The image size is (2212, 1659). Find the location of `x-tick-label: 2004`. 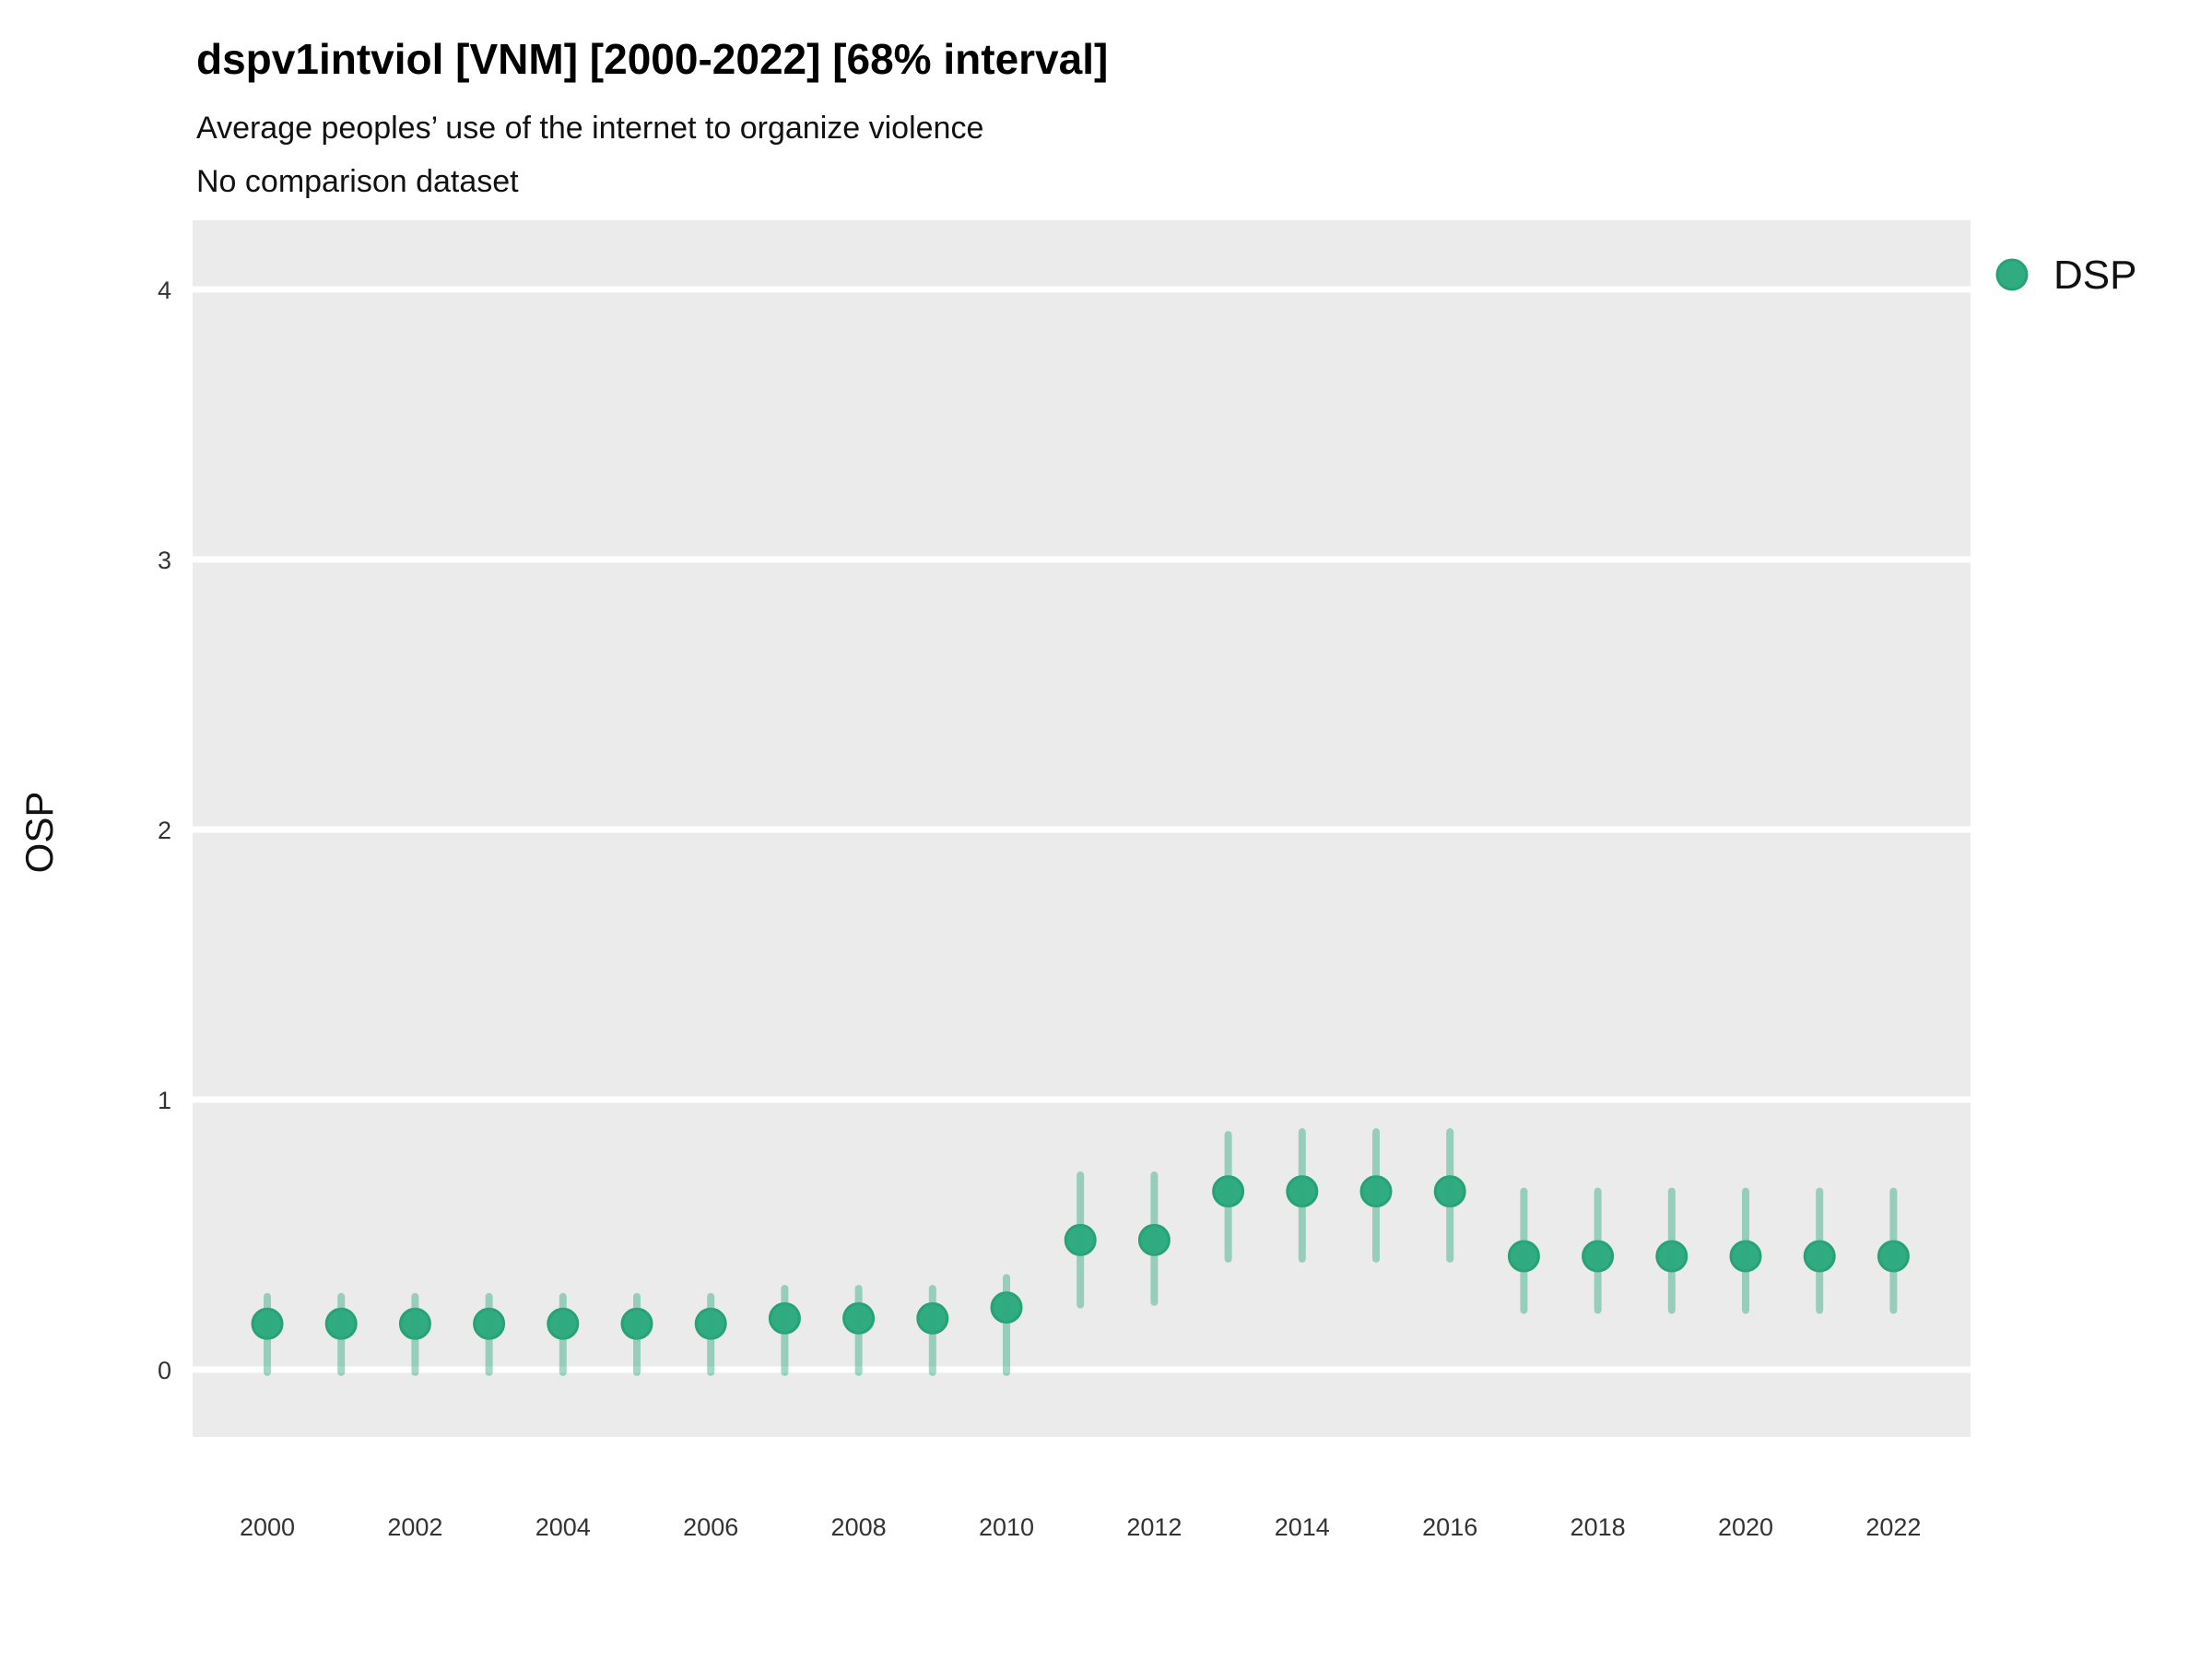

x-tick-label: 2004 is located at coordinates (563, 1527).